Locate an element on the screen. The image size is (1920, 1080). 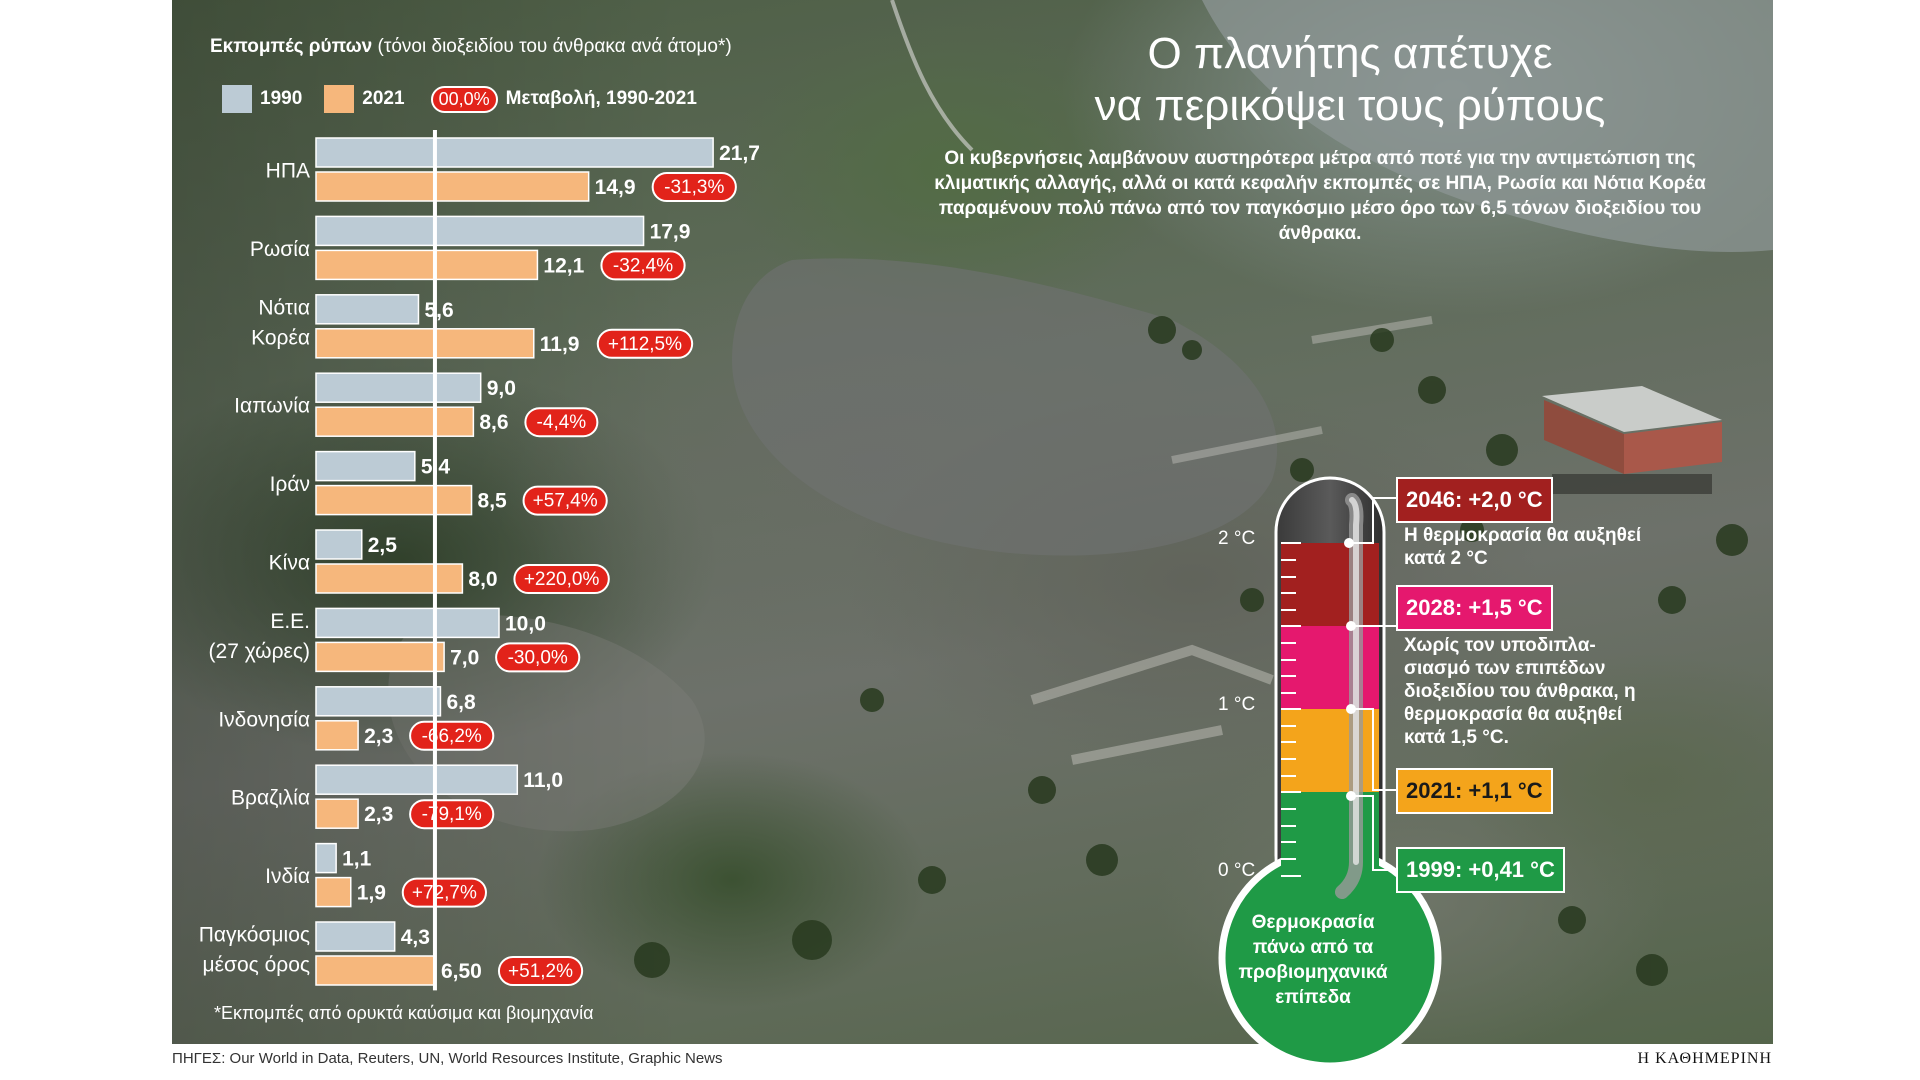
change-pill-value: -32,4% is located at coordinates (643, 265).